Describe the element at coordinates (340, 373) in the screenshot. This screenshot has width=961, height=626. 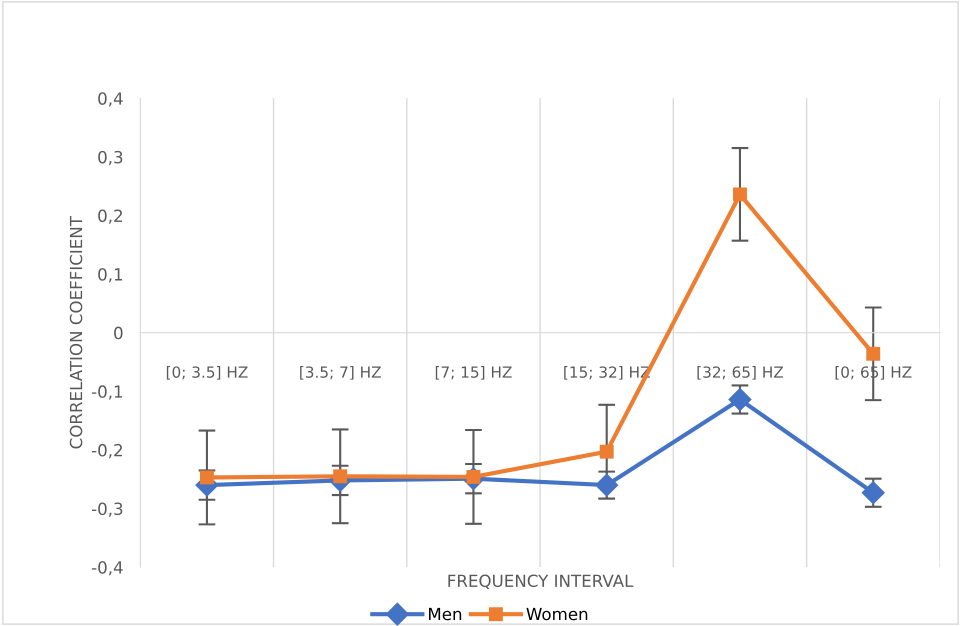
I see `x-tick-label: [3.5; 7] HZ` at that location.